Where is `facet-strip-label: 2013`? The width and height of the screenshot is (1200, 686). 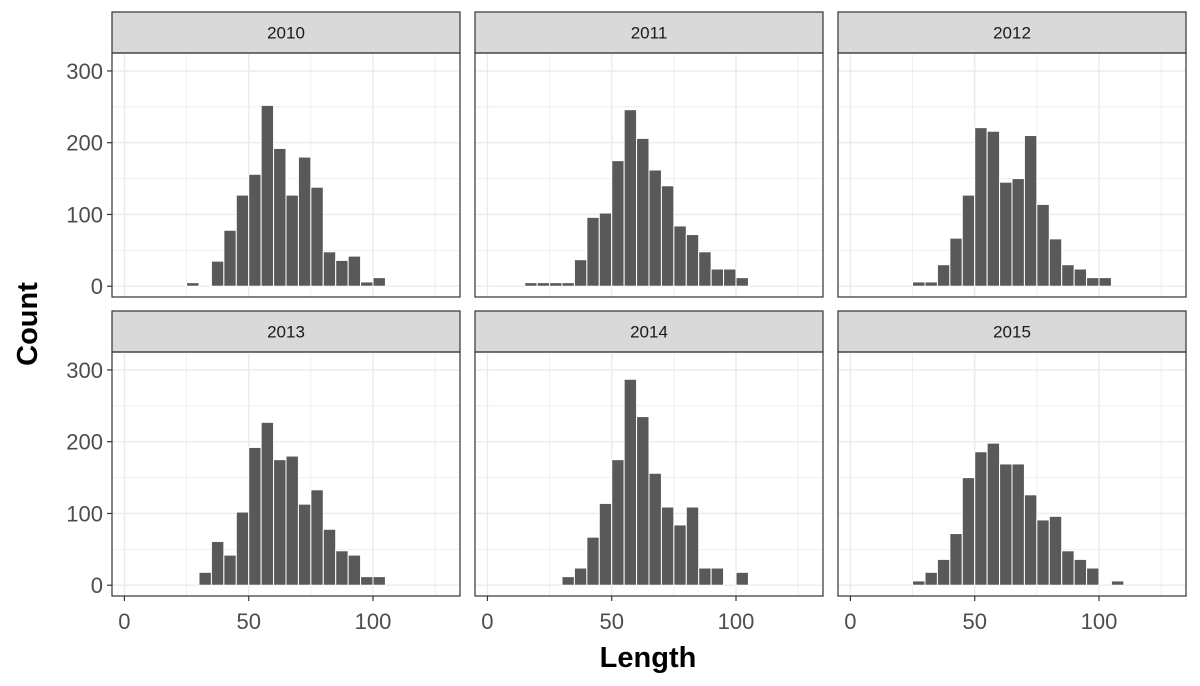 facet-strip-label: 2013 is located at coordinates (286, 332).